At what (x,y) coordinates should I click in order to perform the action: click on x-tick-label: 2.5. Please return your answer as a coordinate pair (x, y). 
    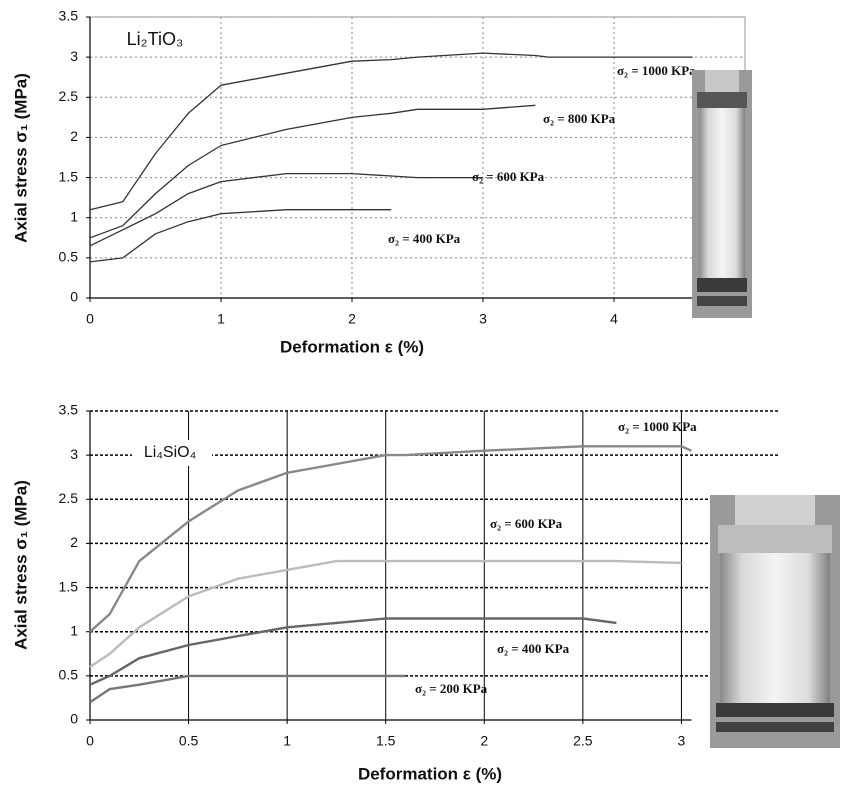
    Looking at the image, I should click on (583, 741).